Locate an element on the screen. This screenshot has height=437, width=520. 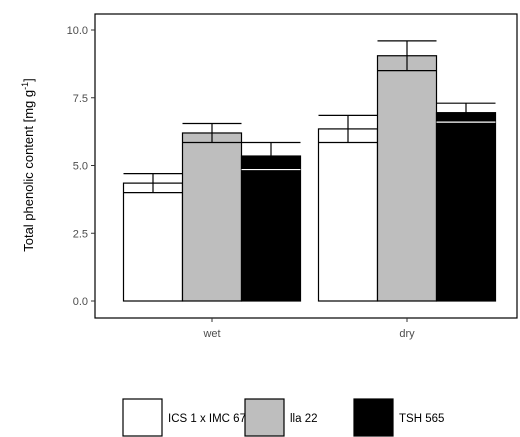
y-tick-label: 2.5 is located at coordinates (80, 234).